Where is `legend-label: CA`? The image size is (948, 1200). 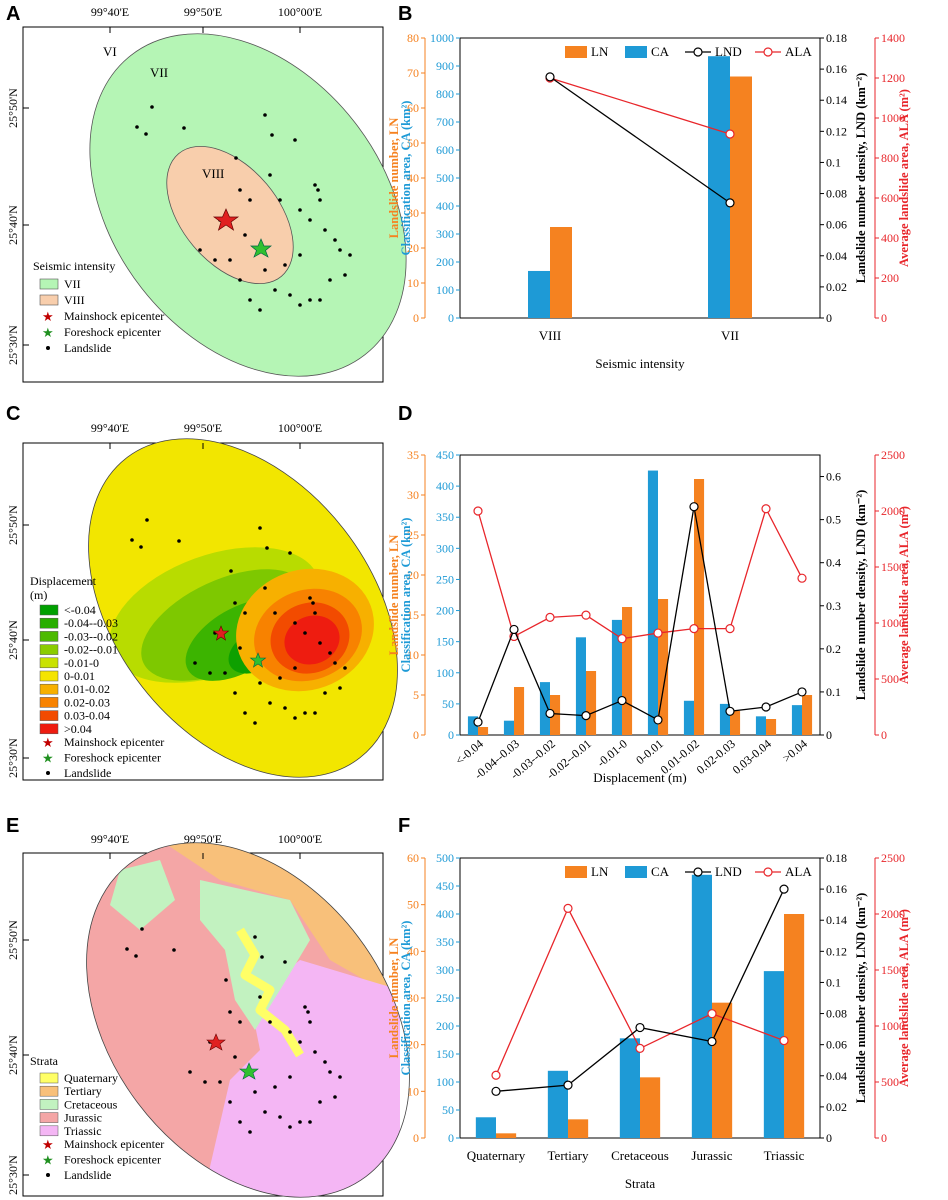
legend-label: CA is located at coordinates (660, 871).